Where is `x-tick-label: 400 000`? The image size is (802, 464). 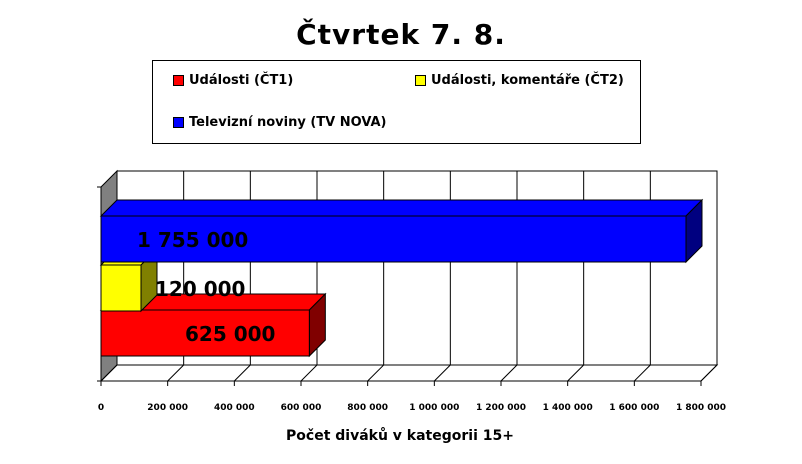
x-tick-label: 400 000 is located at coordinates (234, 408).